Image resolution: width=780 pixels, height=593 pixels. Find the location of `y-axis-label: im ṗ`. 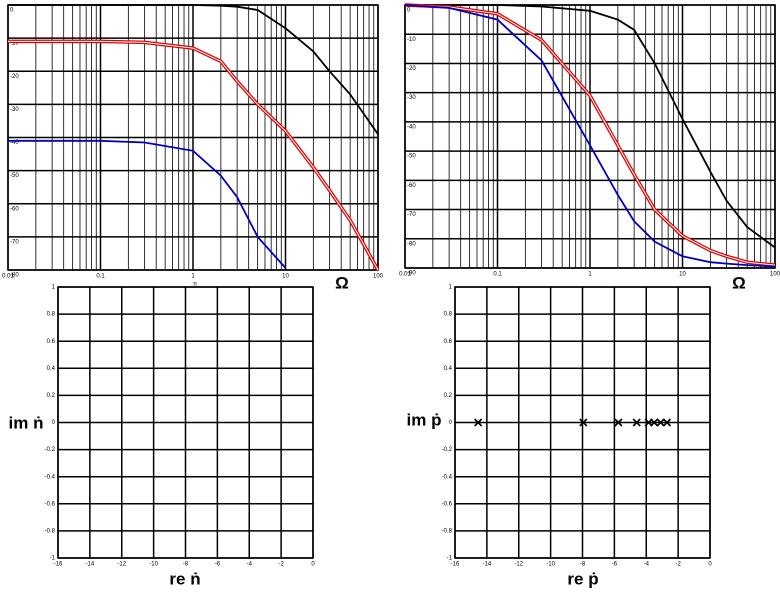

y-axis-label: im ṗ is located at coordinates (424, 419).